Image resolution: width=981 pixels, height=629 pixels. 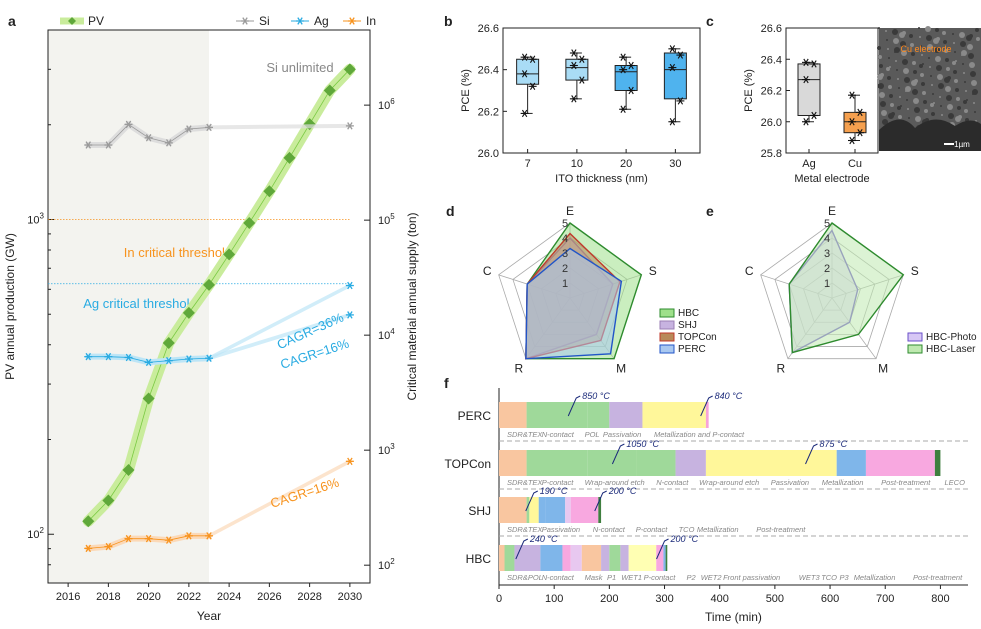 I want to click on x-tick-label: 800, so click(x=940, y=599).